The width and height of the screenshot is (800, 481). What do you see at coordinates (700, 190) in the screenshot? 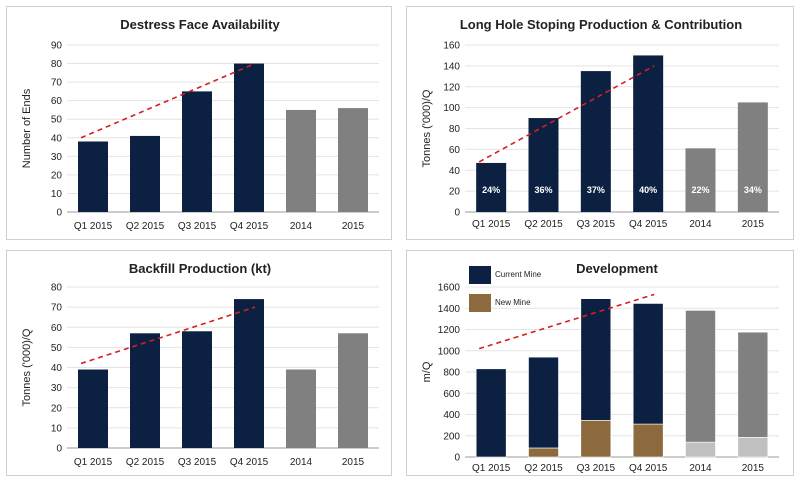
I see `data-label: 22%` at bounding box center [700, 190].